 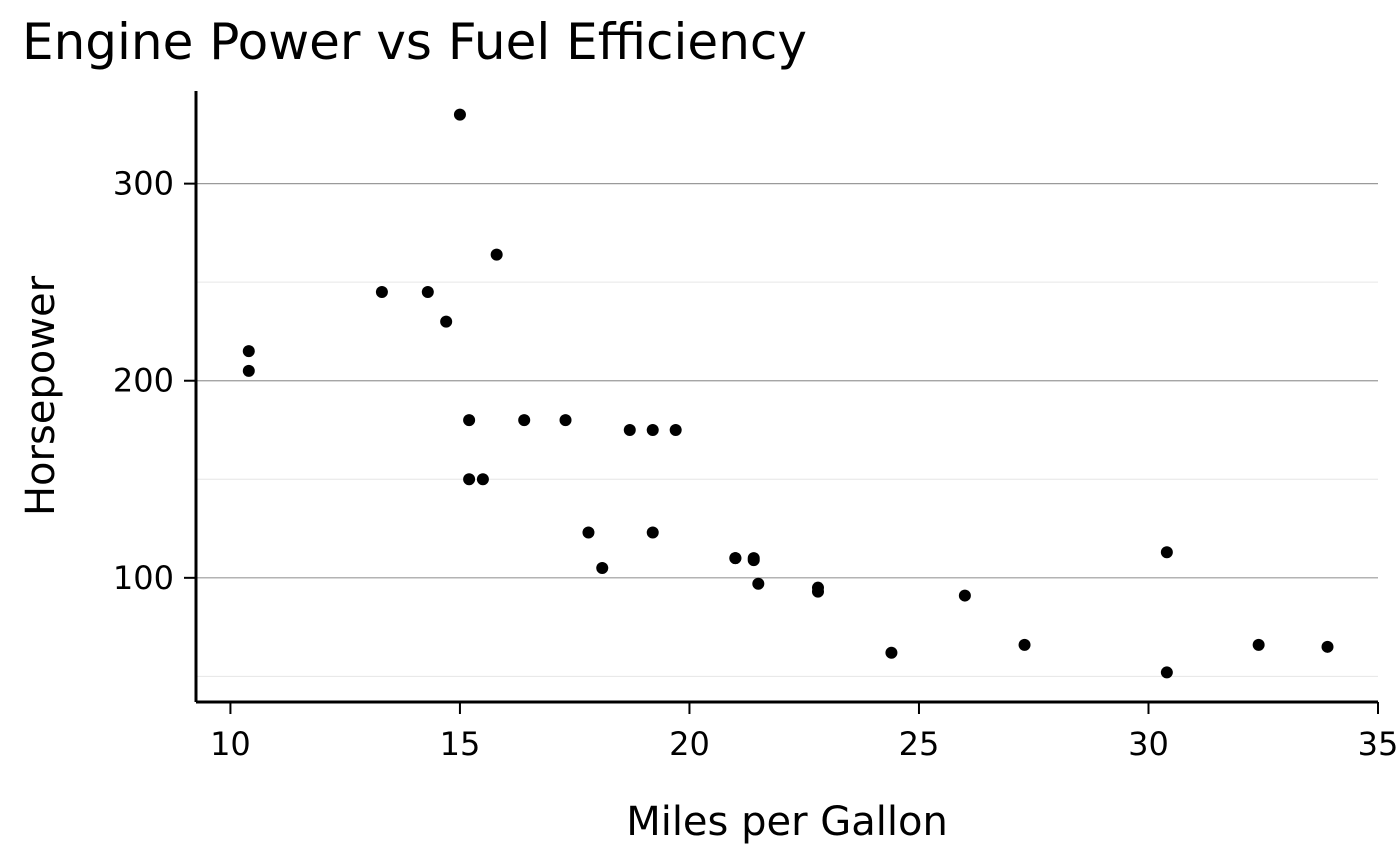 I want to click on y-tick-label: 300, so click(x=143, y=184).